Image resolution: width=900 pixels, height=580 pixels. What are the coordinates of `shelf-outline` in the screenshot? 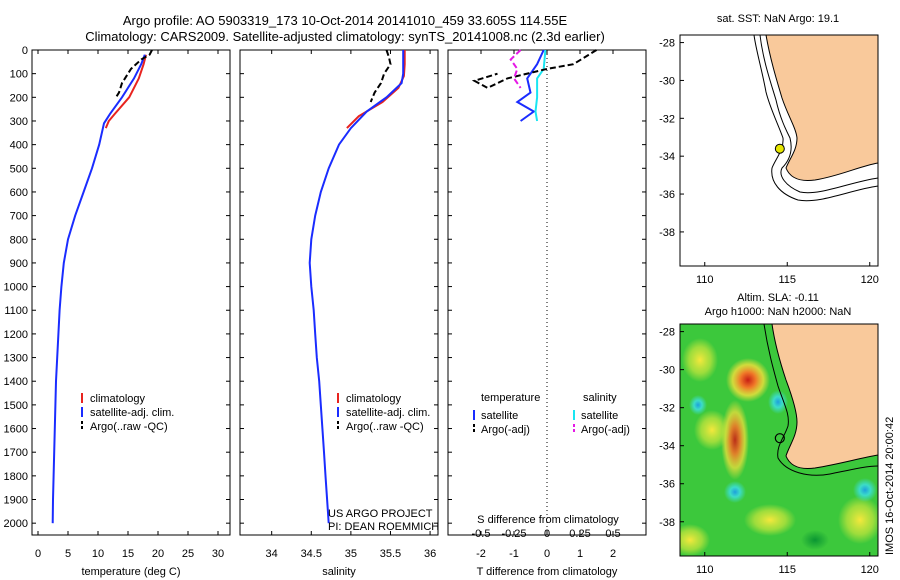 It's located at (816, 118).